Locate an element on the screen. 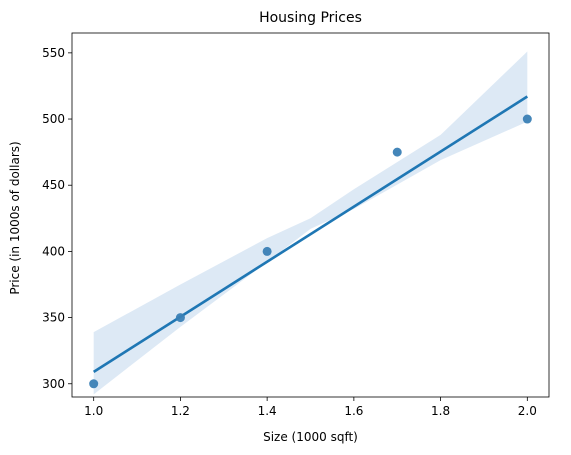 Image resolution: width=571 pixels, height=455 pixels. x-tick-label-2: 1.2 is located at coordinates (180, 411).